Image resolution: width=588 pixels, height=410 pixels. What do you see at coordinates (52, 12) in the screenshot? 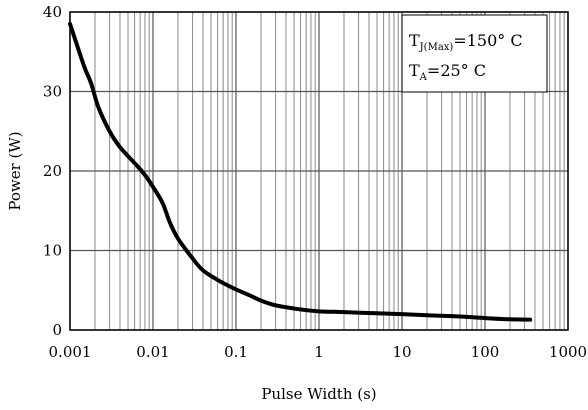
I see `y-tick-label: 40` at bounding box center [52, 12].